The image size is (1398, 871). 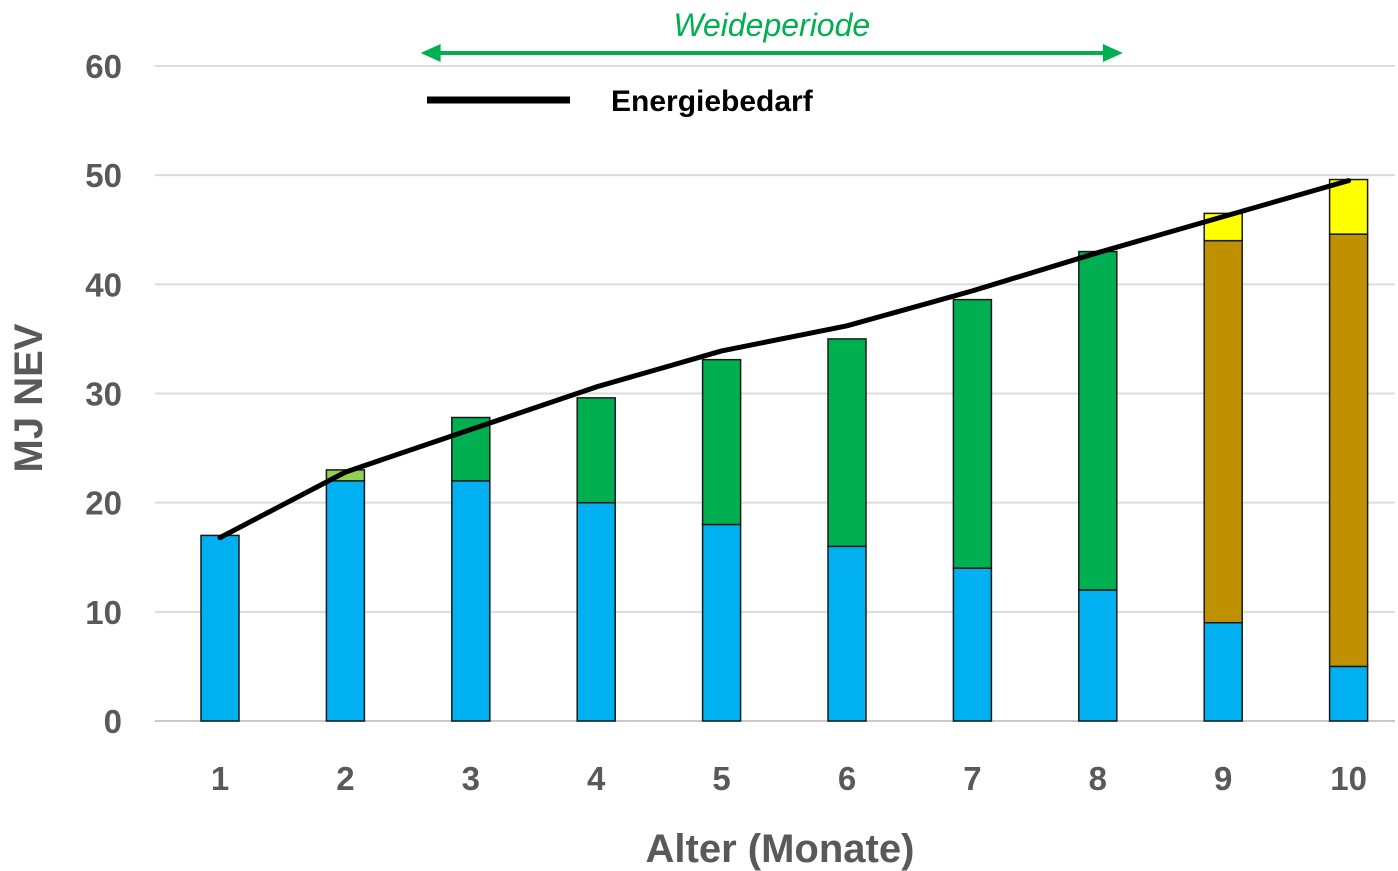 I want to click on grazing-period-annotation: Weideperiode, so click(x=771, y=34).